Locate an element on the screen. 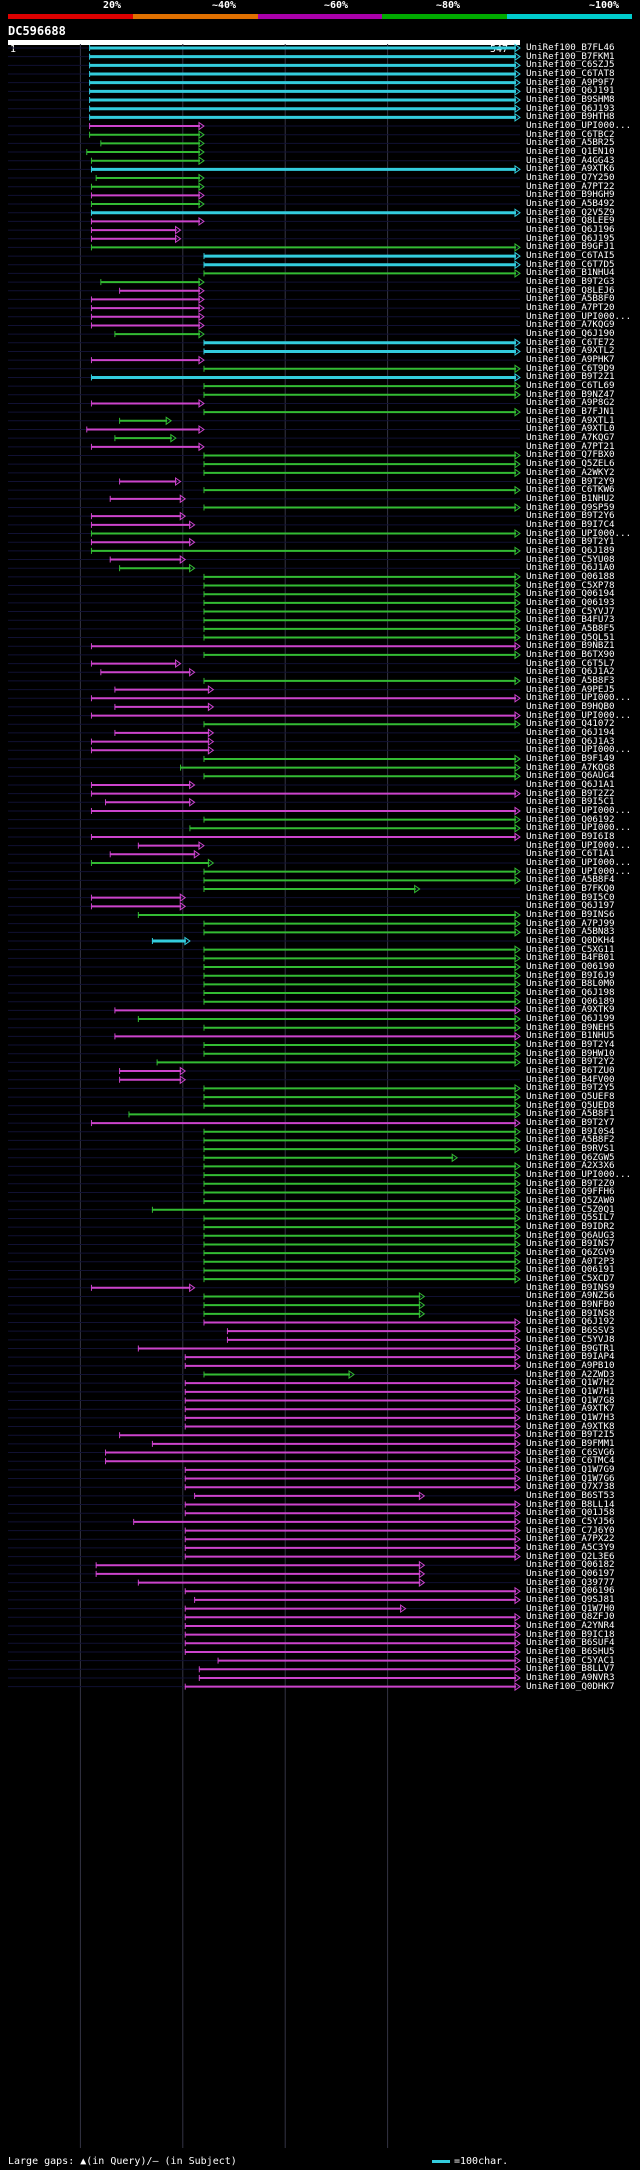 The width and height of the screenshot is (640, 2170). hit-label-link: UniRef100_Q06192 is located at coordinates (570, 819).